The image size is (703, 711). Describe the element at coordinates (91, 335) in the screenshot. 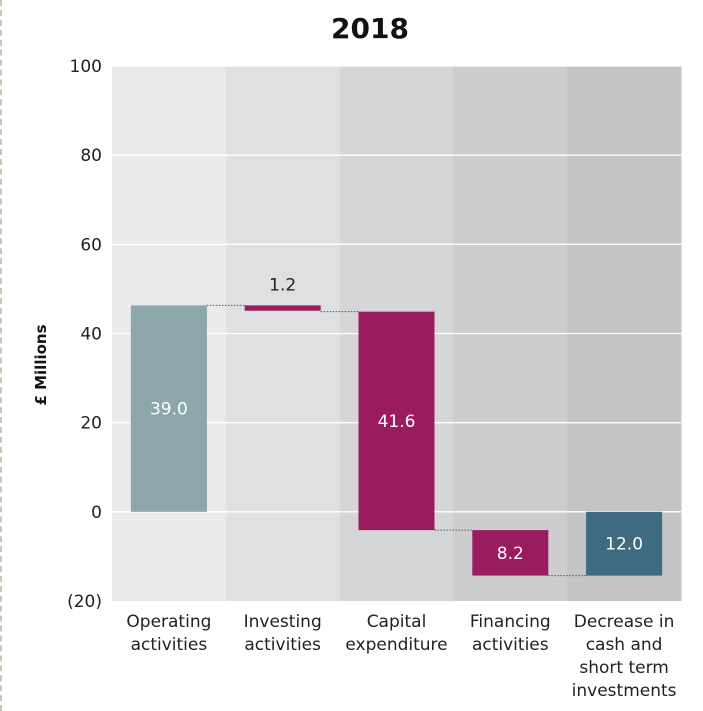

I see `y-tick-label: 40` at that location.